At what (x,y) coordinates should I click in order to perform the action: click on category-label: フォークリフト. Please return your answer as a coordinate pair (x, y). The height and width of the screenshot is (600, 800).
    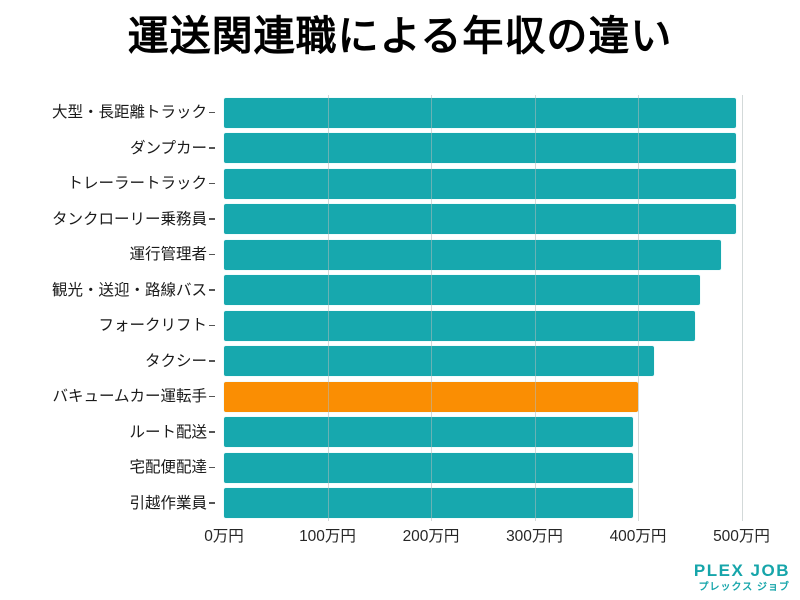
    Looking at the image, I should click on (152, 325).